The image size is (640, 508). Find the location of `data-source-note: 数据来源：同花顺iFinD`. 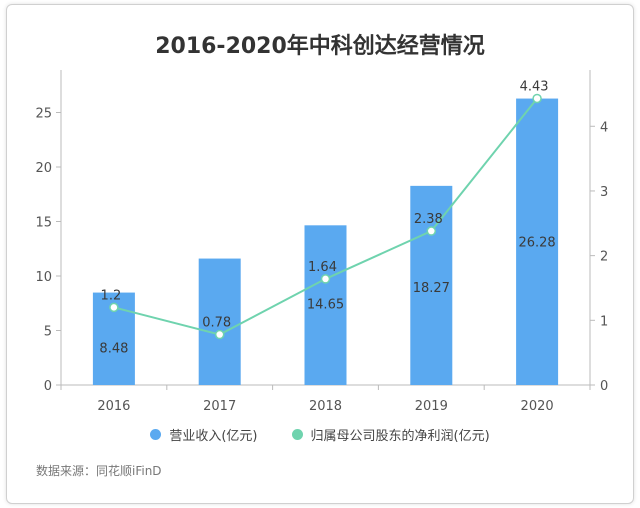

data-source-note: 数据来源：同花顺iFinD is located at coordinates (99, 471).